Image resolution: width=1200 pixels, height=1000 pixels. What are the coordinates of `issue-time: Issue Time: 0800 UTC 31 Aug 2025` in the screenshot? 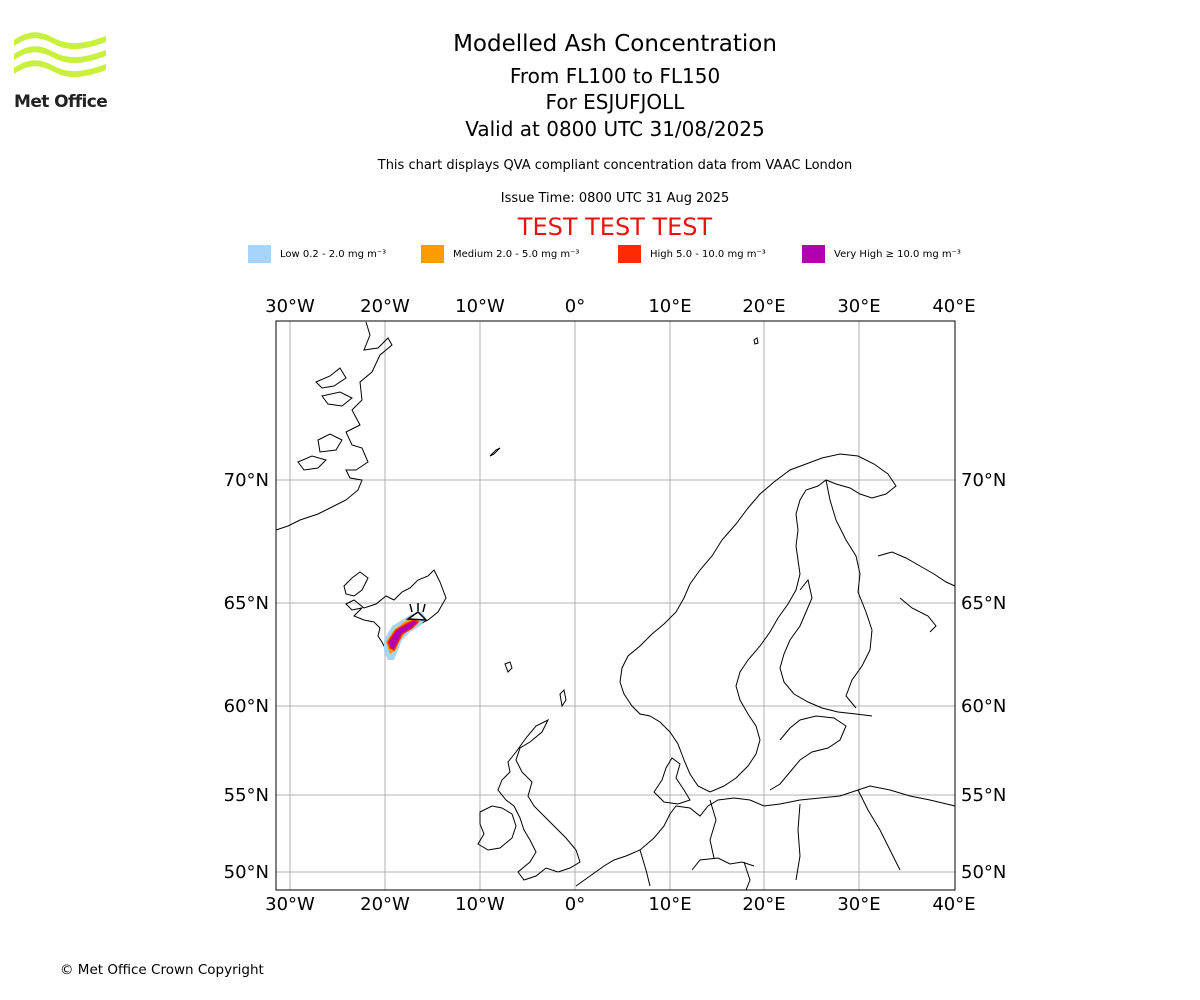 It's located at (615, 198).